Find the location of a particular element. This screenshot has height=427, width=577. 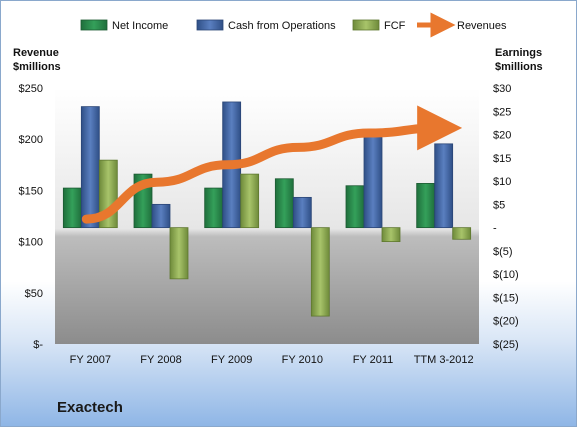

category-label: FY 2008 is located at coordinates (160, 360).